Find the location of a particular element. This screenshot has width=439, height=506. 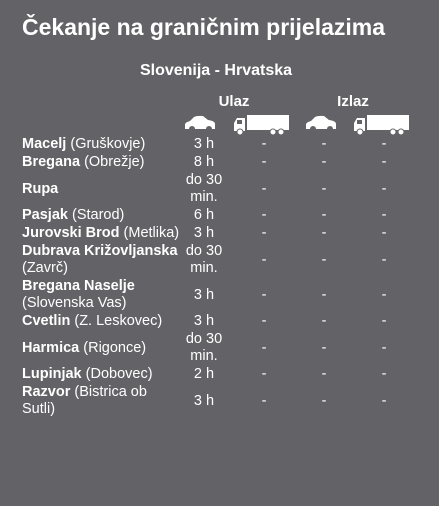

crossing-place: (Starod) is located at coordinates (98, 215).